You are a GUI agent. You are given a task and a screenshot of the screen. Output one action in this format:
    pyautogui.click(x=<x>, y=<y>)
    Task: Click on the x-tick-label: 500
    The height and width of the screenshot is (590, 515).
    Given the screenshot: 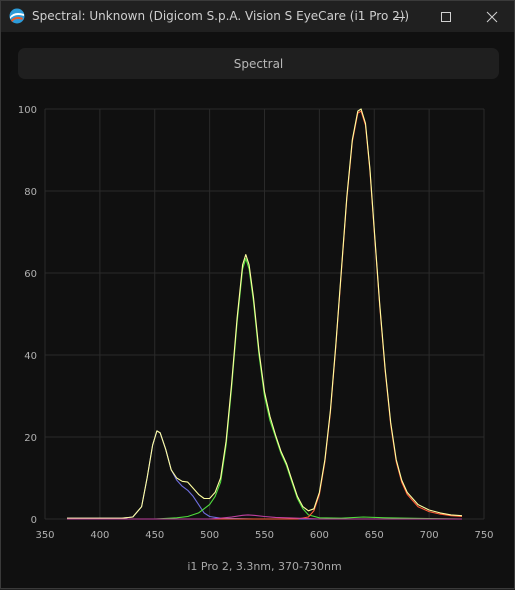 What is the action you would take?
    pyautogui.click(x=209, y=535)
    